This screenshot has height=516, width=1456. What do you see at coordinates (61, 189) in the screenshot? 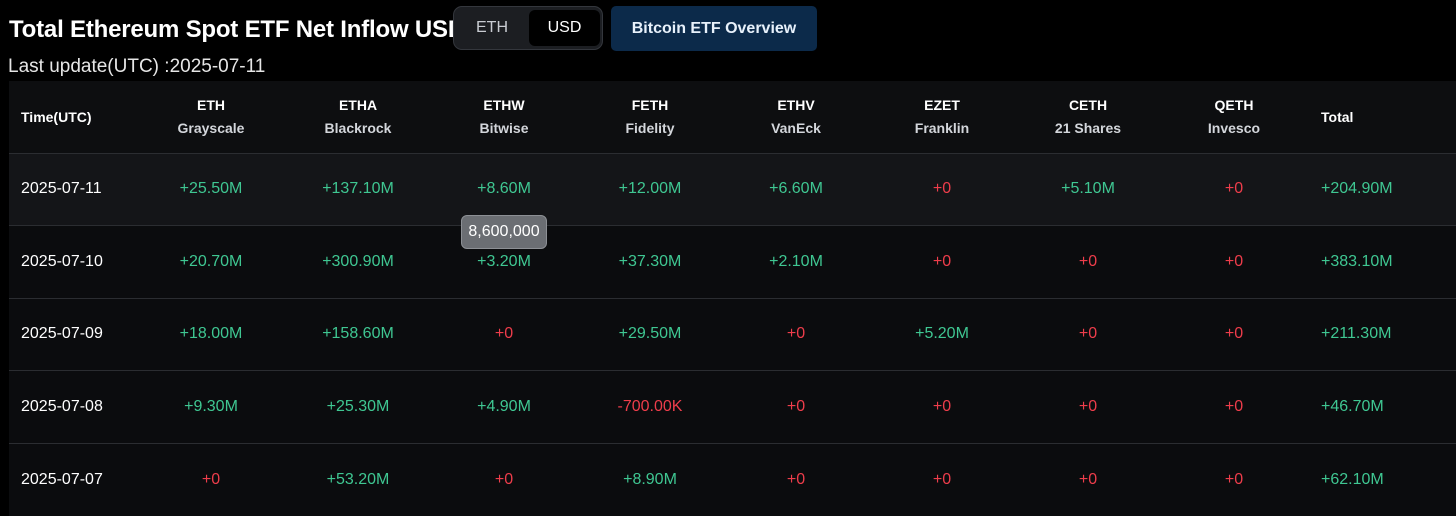
I see `row-date: 2025-07-11` at bounding box center [61, 189].